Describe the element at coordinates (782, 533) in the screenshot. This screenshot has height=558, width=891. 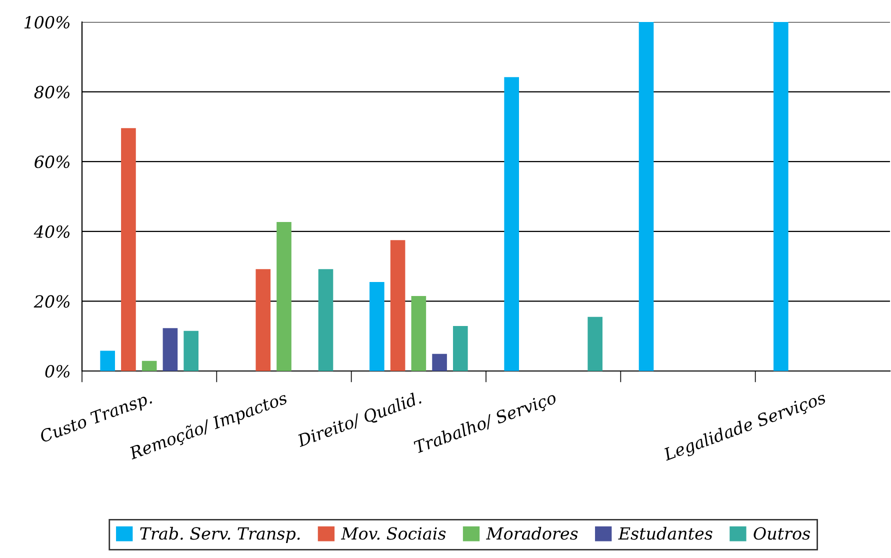
I see `legend-label: Outros` at that location.